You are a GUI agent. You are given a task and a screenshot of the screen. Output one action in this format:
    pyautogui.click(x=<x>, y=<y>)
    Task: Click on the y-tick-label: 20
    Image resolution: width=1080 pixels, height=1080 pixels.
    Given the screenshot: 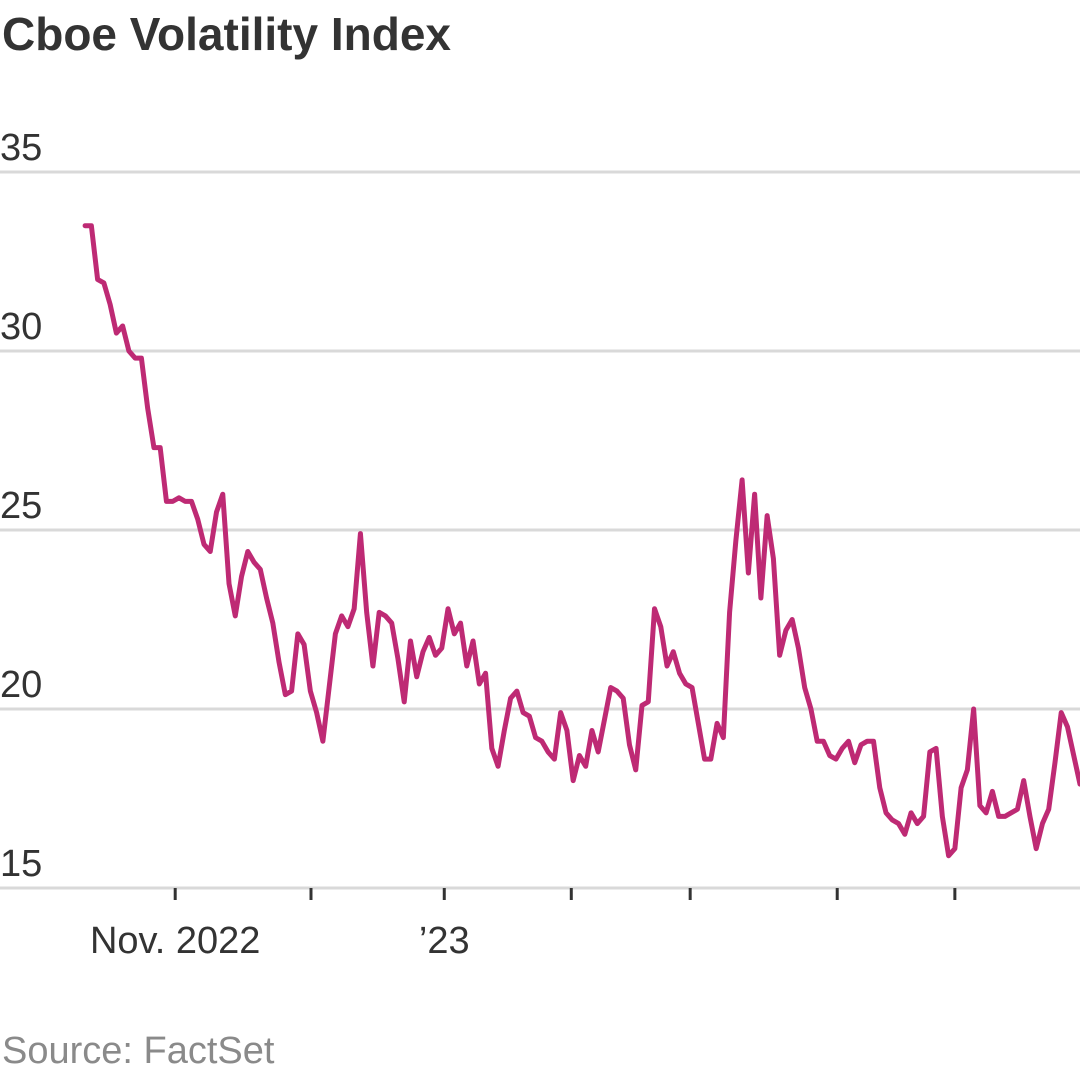 What is the action you would take?
    pyautogui.click(x=21, y=685)
    